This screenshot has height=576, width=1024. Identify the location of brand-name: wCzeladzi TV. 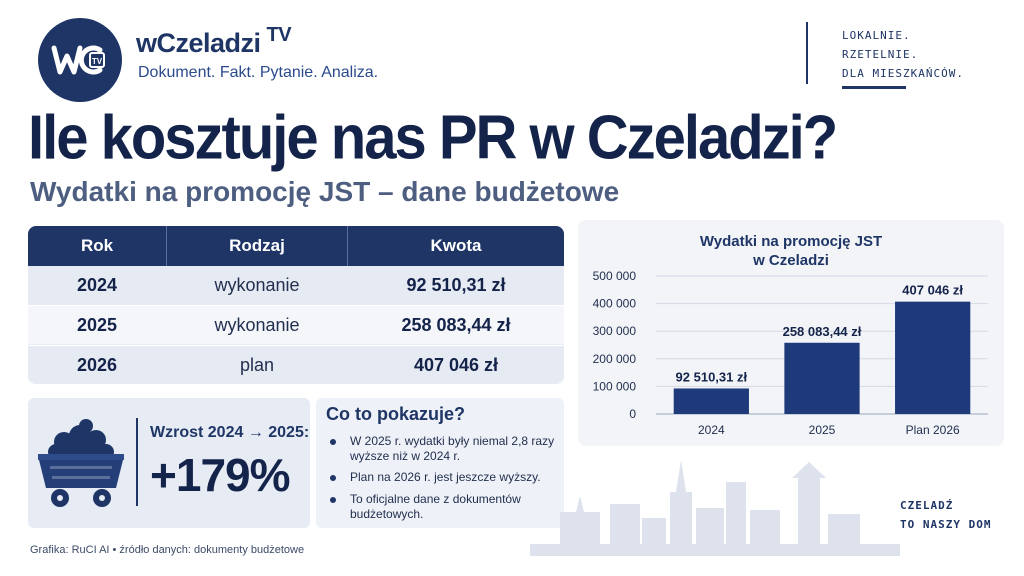
(214, 41).